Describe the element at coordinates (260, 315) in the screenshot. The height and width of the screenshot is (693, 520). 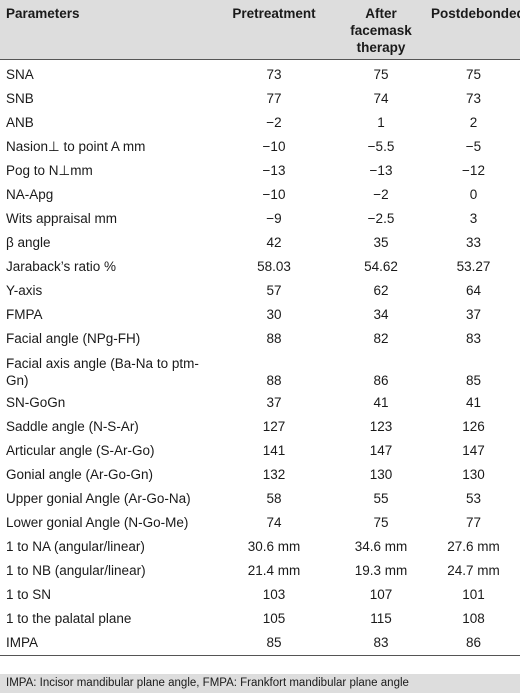
I see `table-row: FMPA 30 34 37` at that location.